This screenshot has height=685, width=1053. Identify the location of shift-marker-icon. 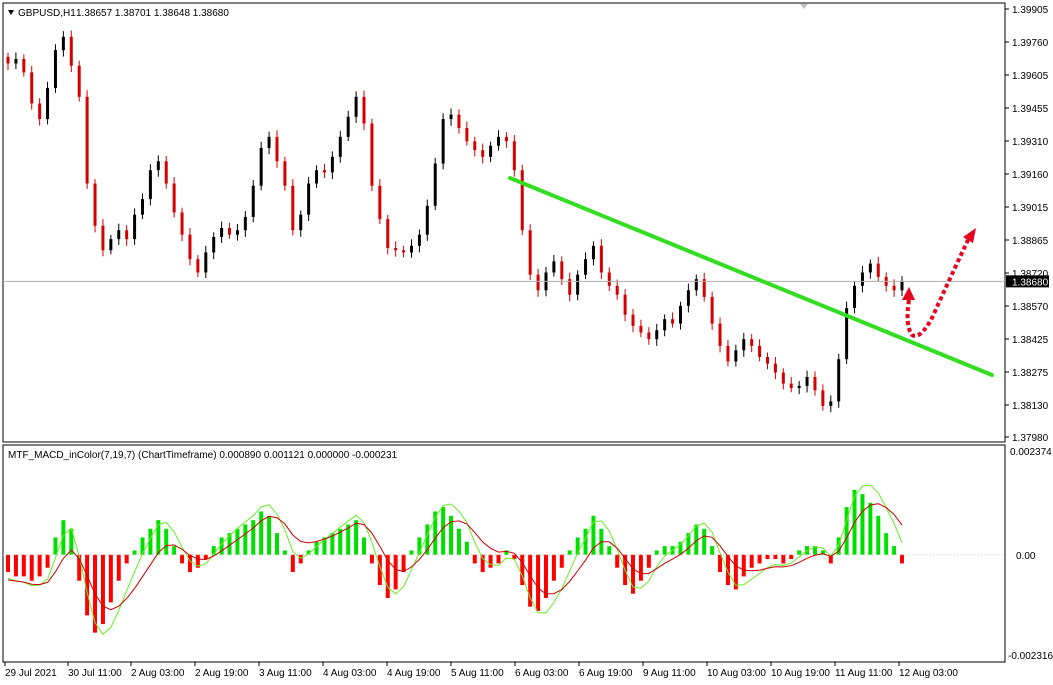
(804, 6).